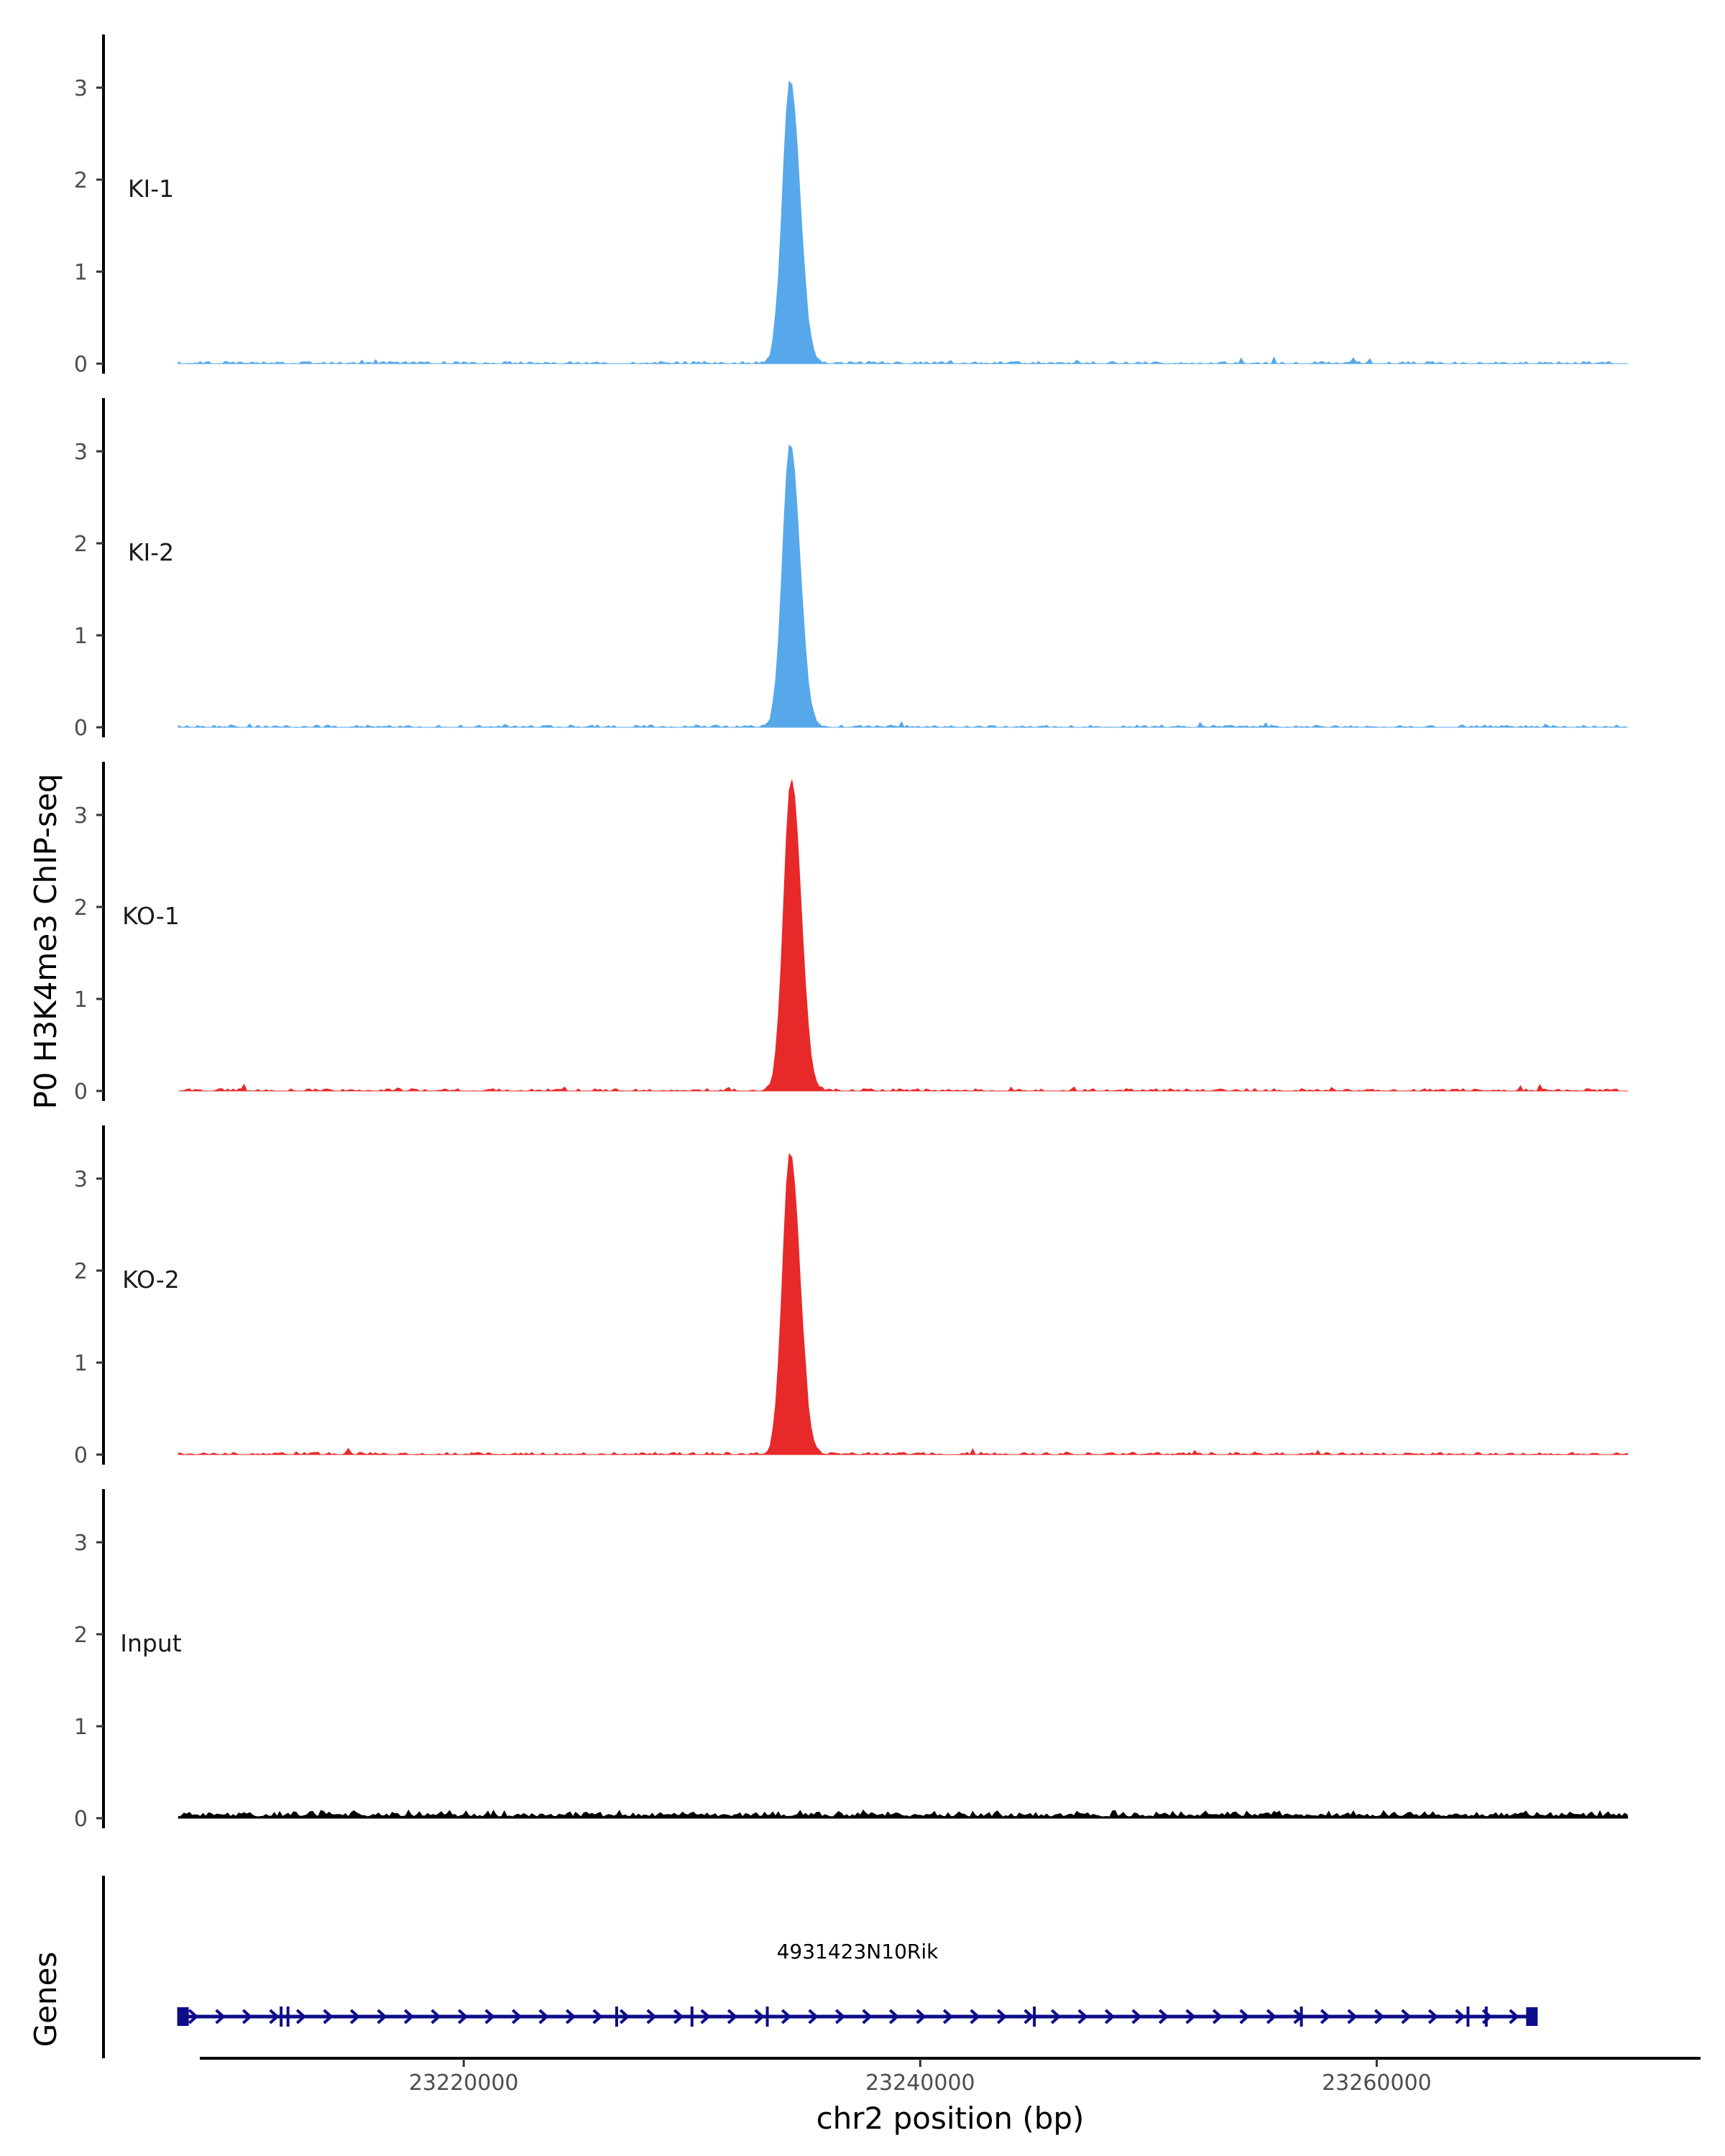 Image resolution: width=1725 pixels, height=2156 pixels. I want to click on x-axis: 23220000 23240000 23260000, so click(950, 2076).